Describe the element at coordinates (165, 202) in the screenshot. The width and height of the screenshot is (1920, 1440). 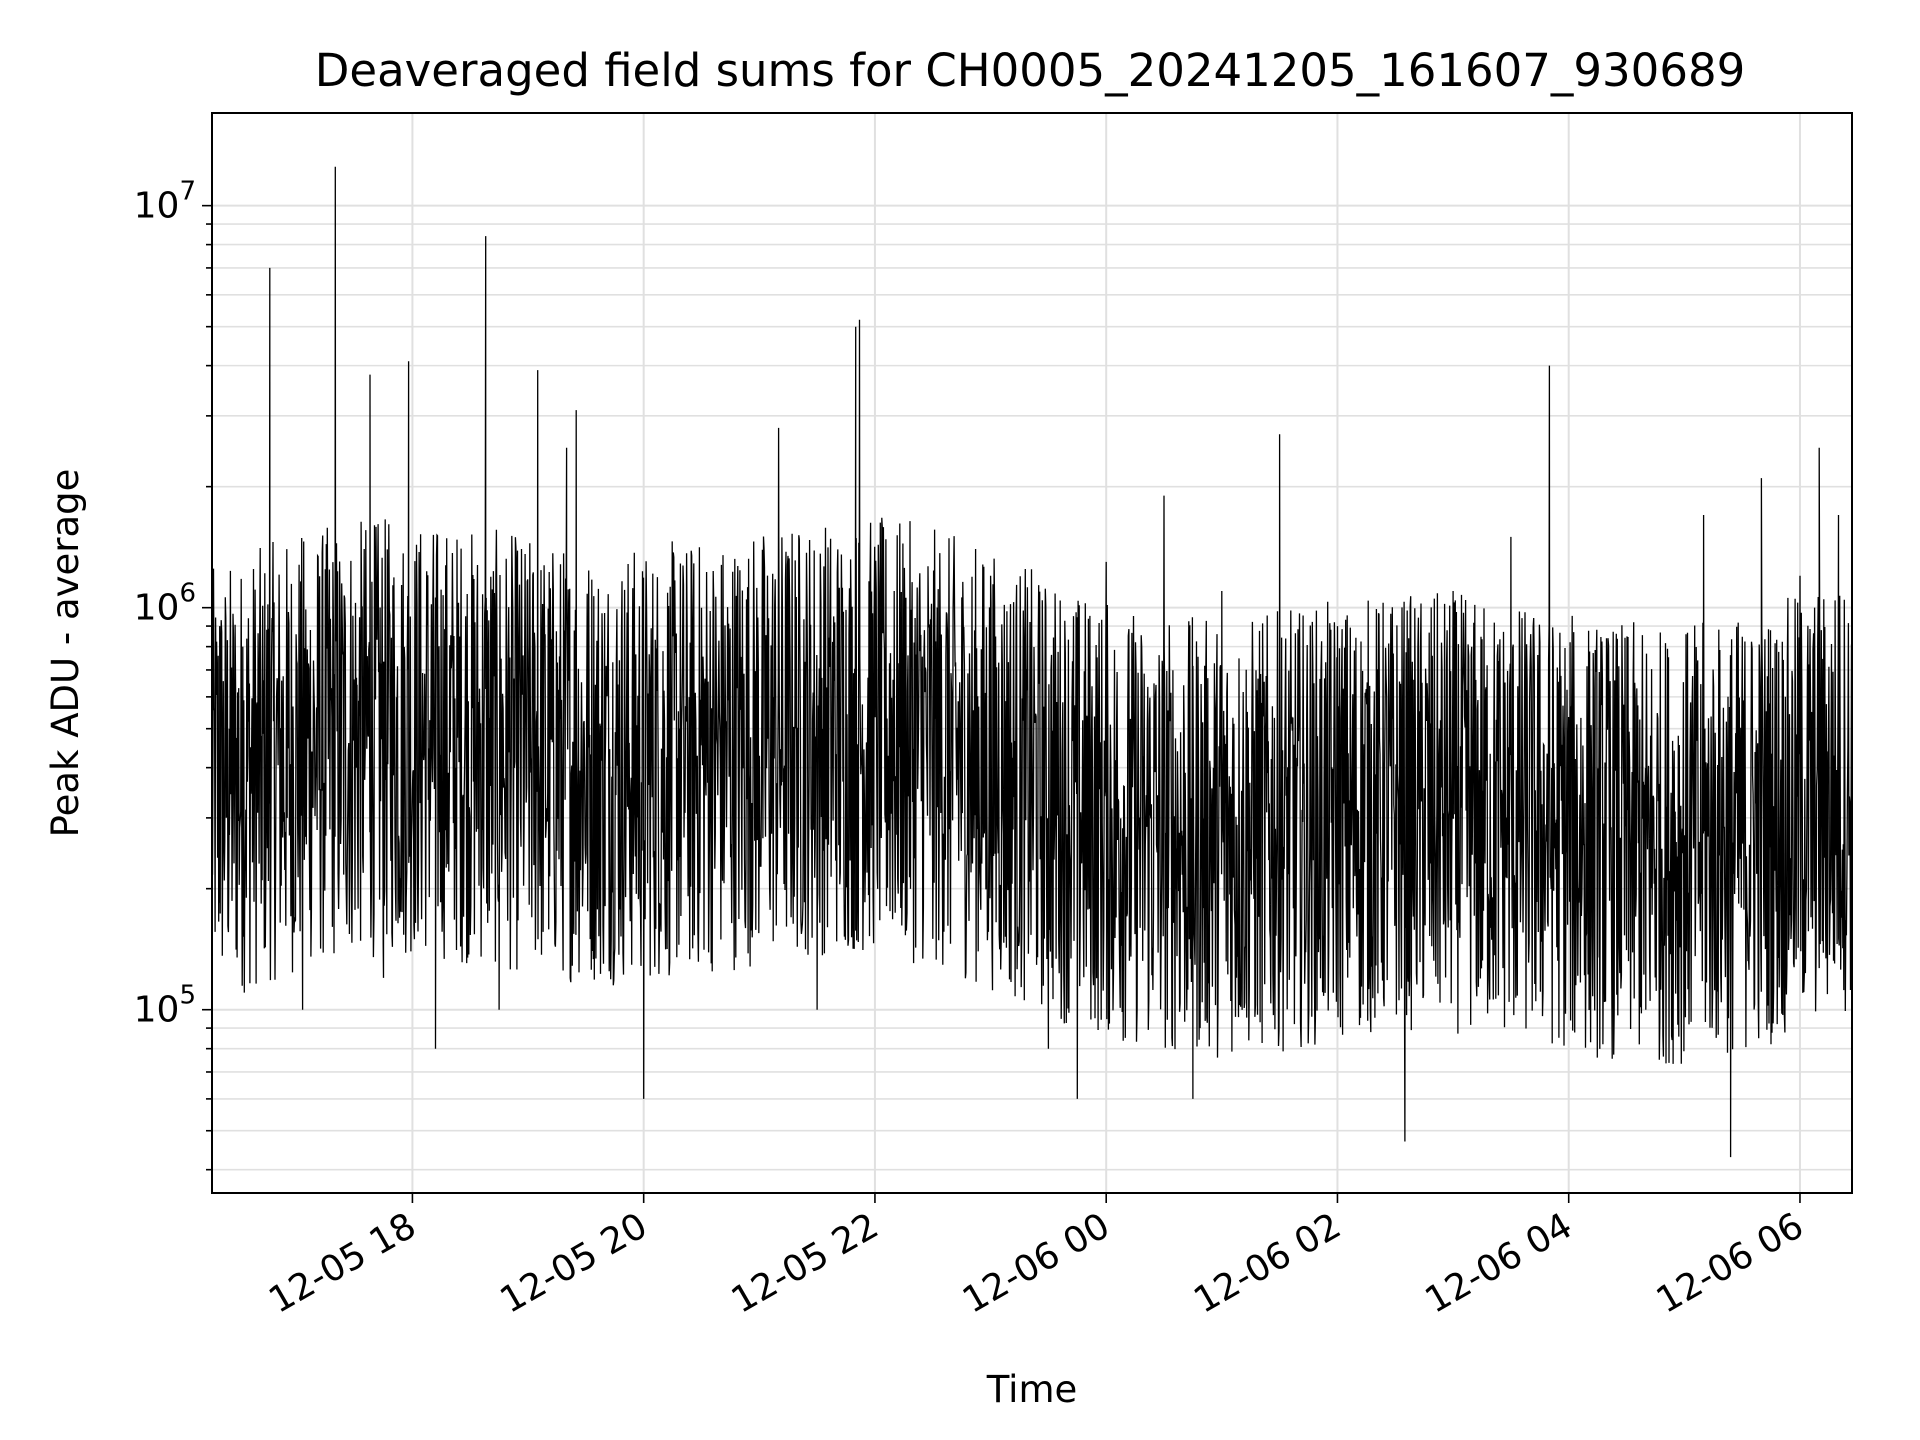
I see `y-tick-label: 10⁷` at that location.